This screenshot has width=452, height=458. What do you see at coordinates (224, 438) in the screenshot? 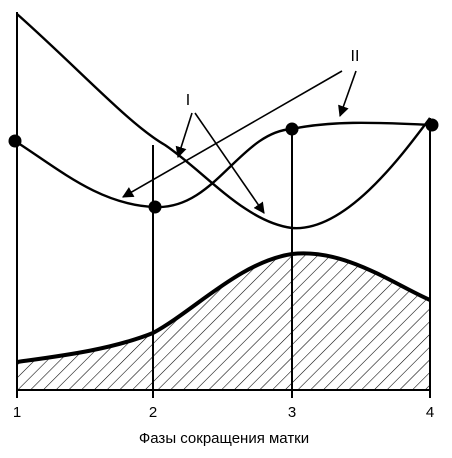
I see `x-axis-caption: Фазы сокращения матки` at bounding box center [224, 438].